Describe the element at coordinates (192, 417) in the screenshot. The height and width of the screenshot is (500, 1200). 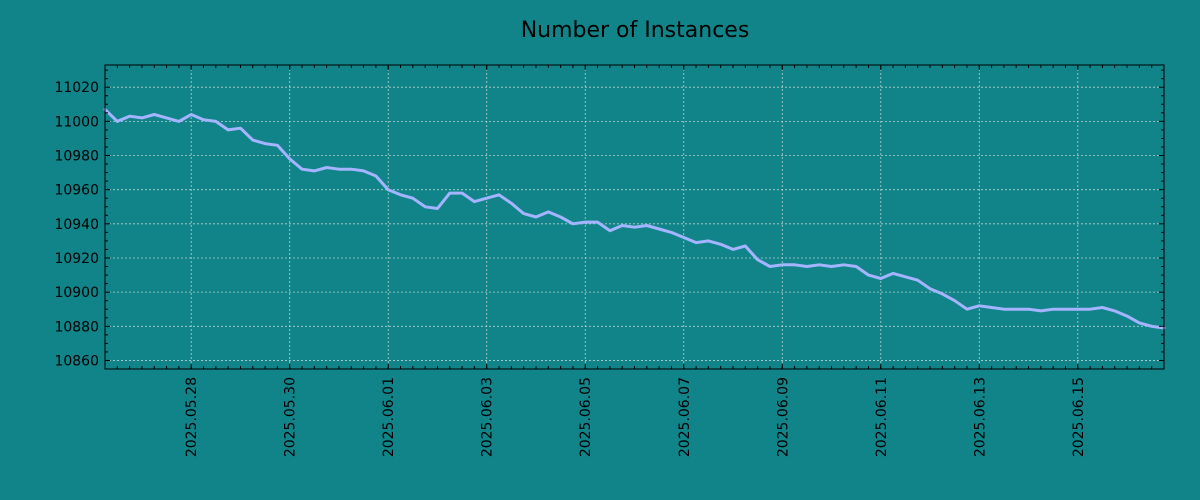
I see `x-tick-label: 2025.05.28` at that location.